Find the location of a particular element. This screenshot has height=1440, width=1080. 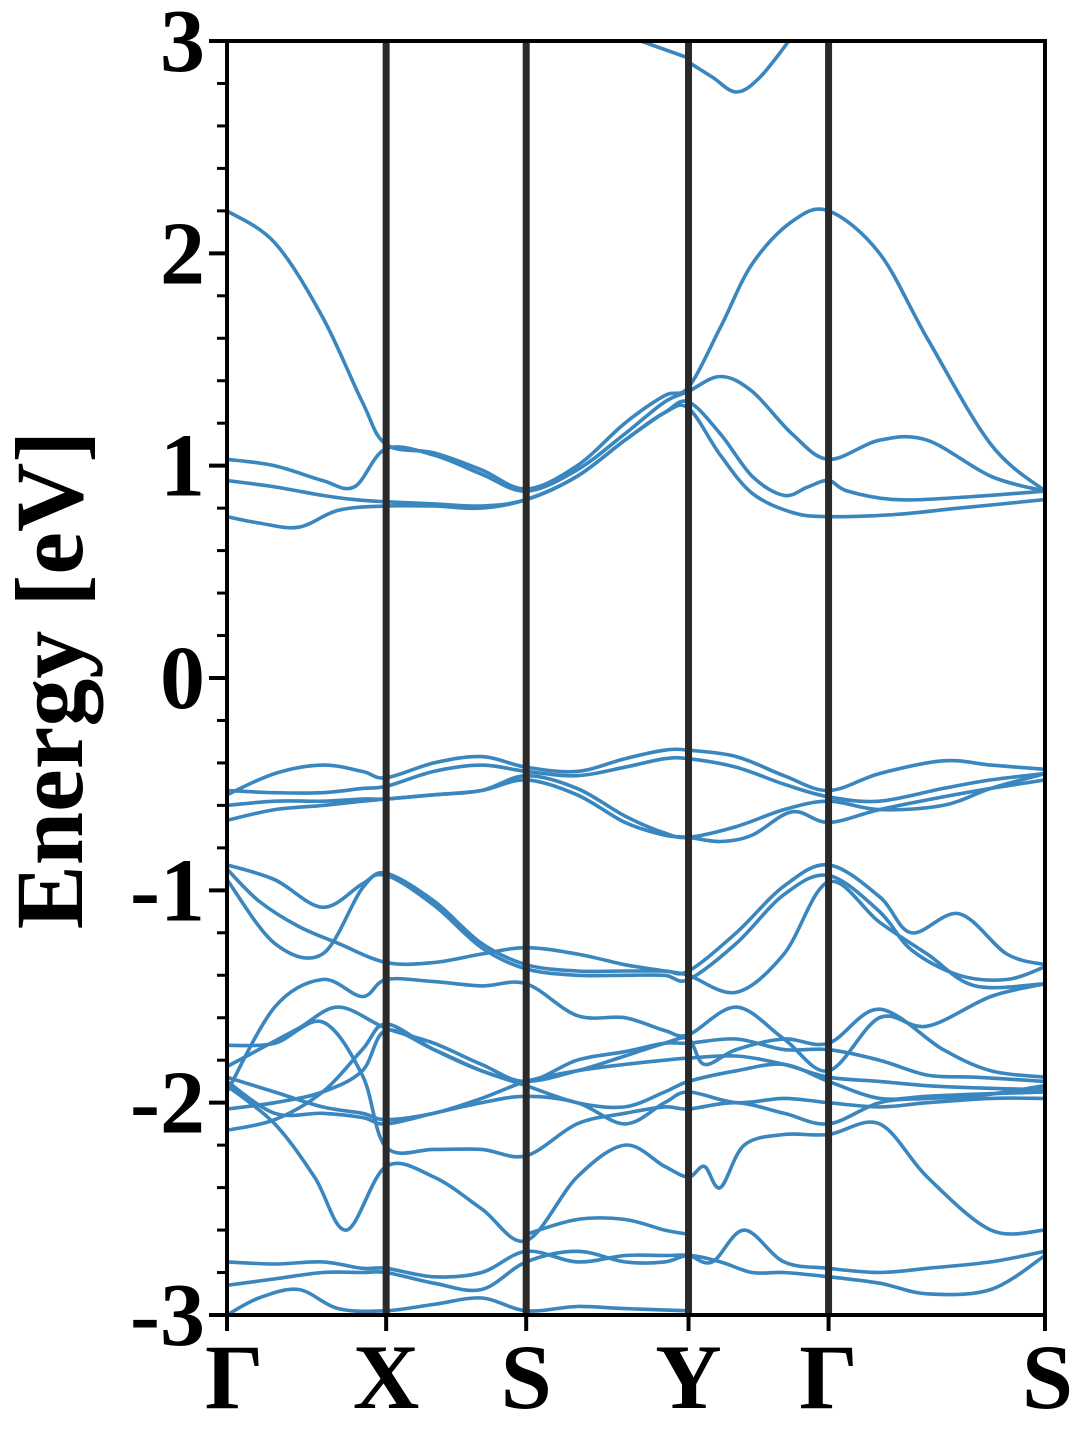

y-tick-label: 2 is located at coordinates (182, 253).